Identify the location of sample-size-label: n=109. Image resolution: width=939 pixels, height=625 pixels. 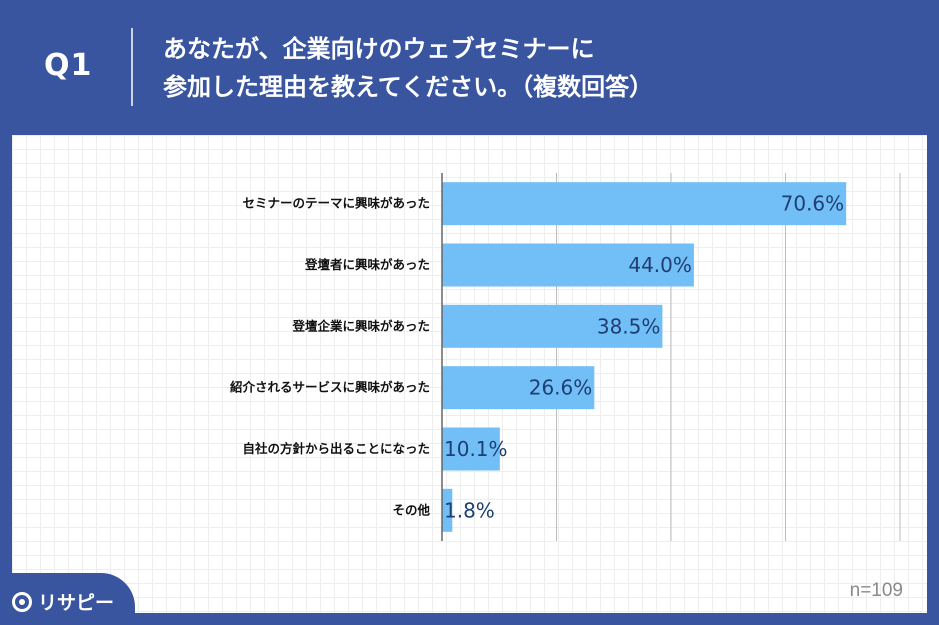
(876, 590).